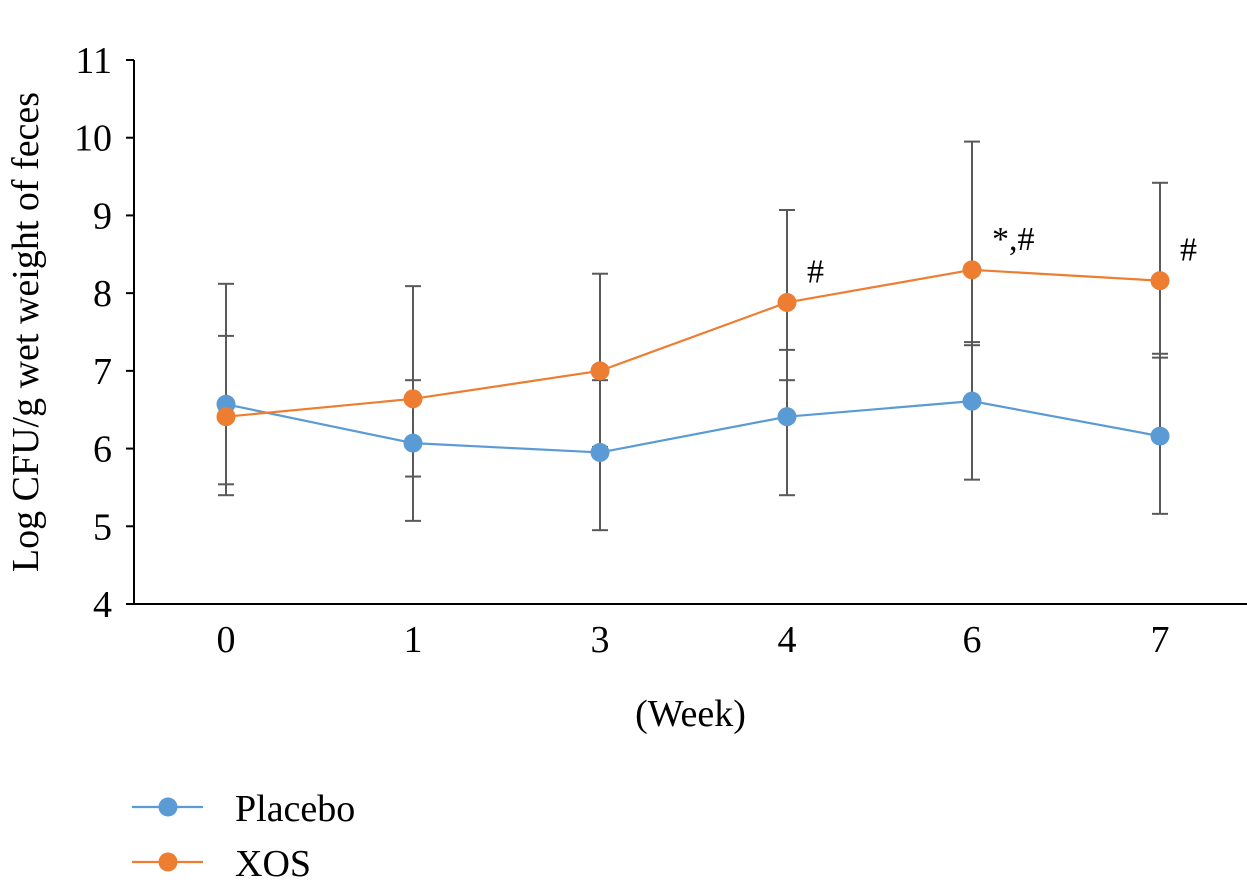  I want to click on y-tick-label: 5, so click(102, 527).